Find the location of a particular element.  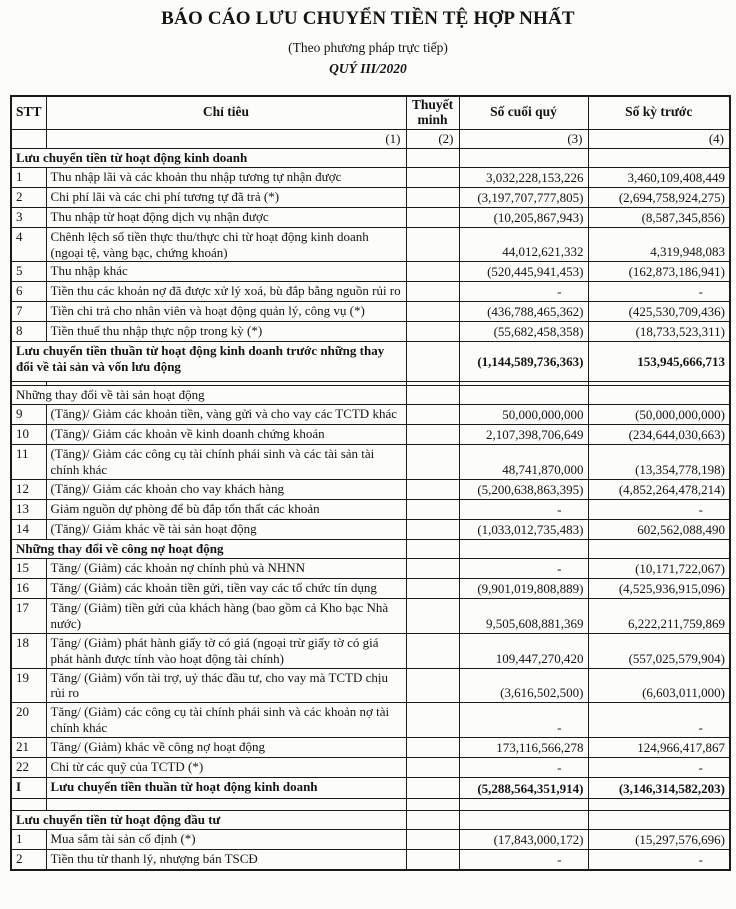

table-row: 2 Tiền thu từ thanh lý, nhượng bán TSCĐ - - is located at coordinates (370, 859).